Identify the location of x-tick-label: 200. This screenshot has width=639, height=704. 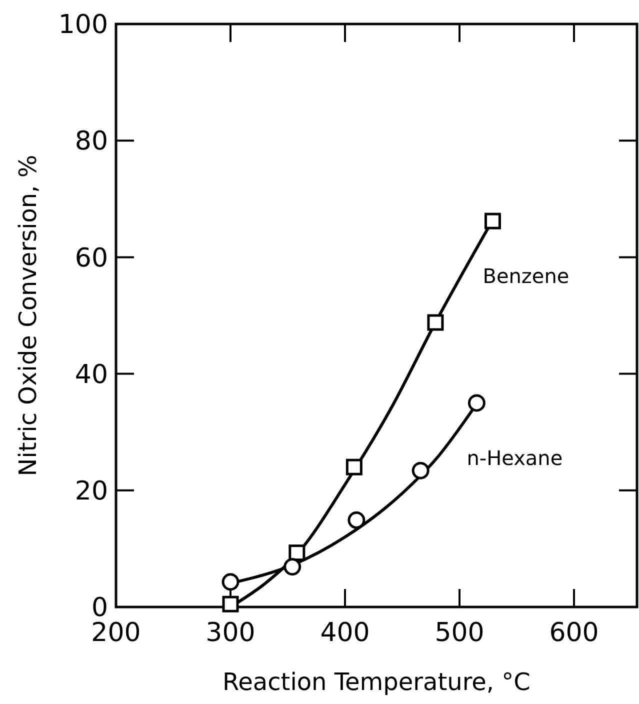
(116, 633).